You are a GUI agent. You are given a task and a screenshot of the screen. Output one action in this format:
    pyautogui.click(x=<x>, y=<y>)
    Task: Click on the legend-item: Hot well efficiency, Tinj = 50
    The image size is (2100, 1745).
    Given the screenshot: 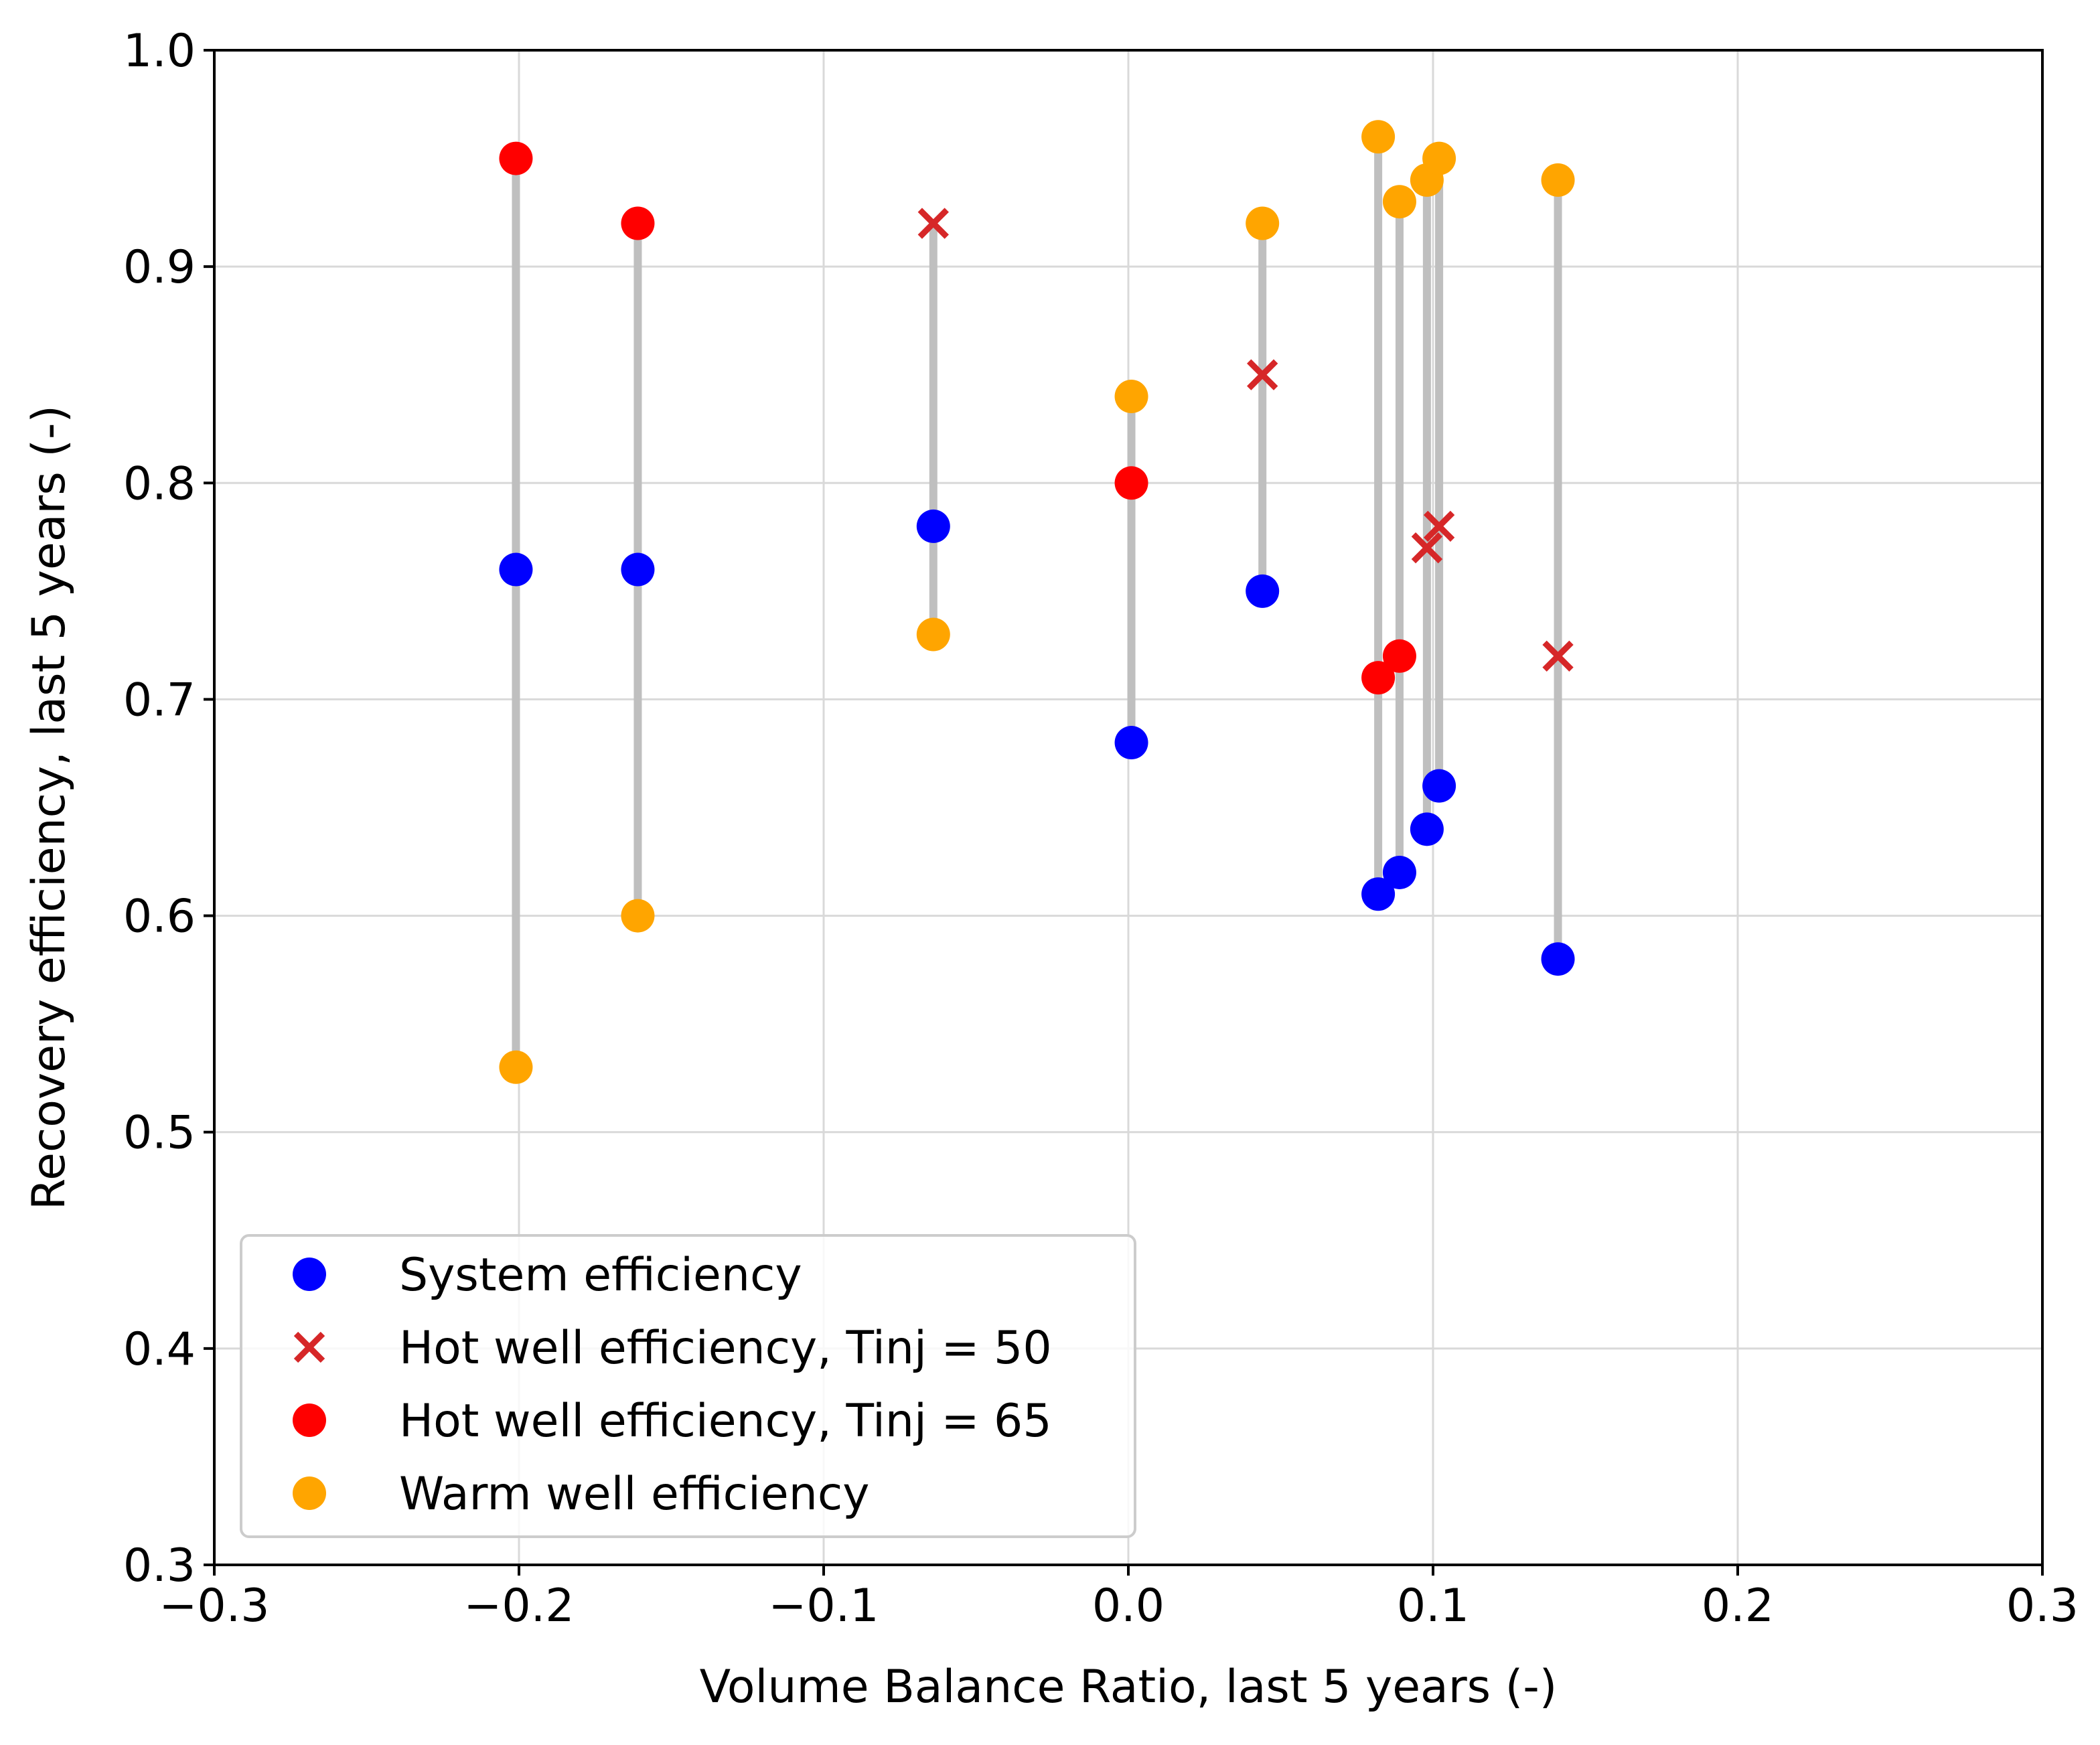 What is the action you would take?
    pyautogui.click(x=672, y=1348)
    